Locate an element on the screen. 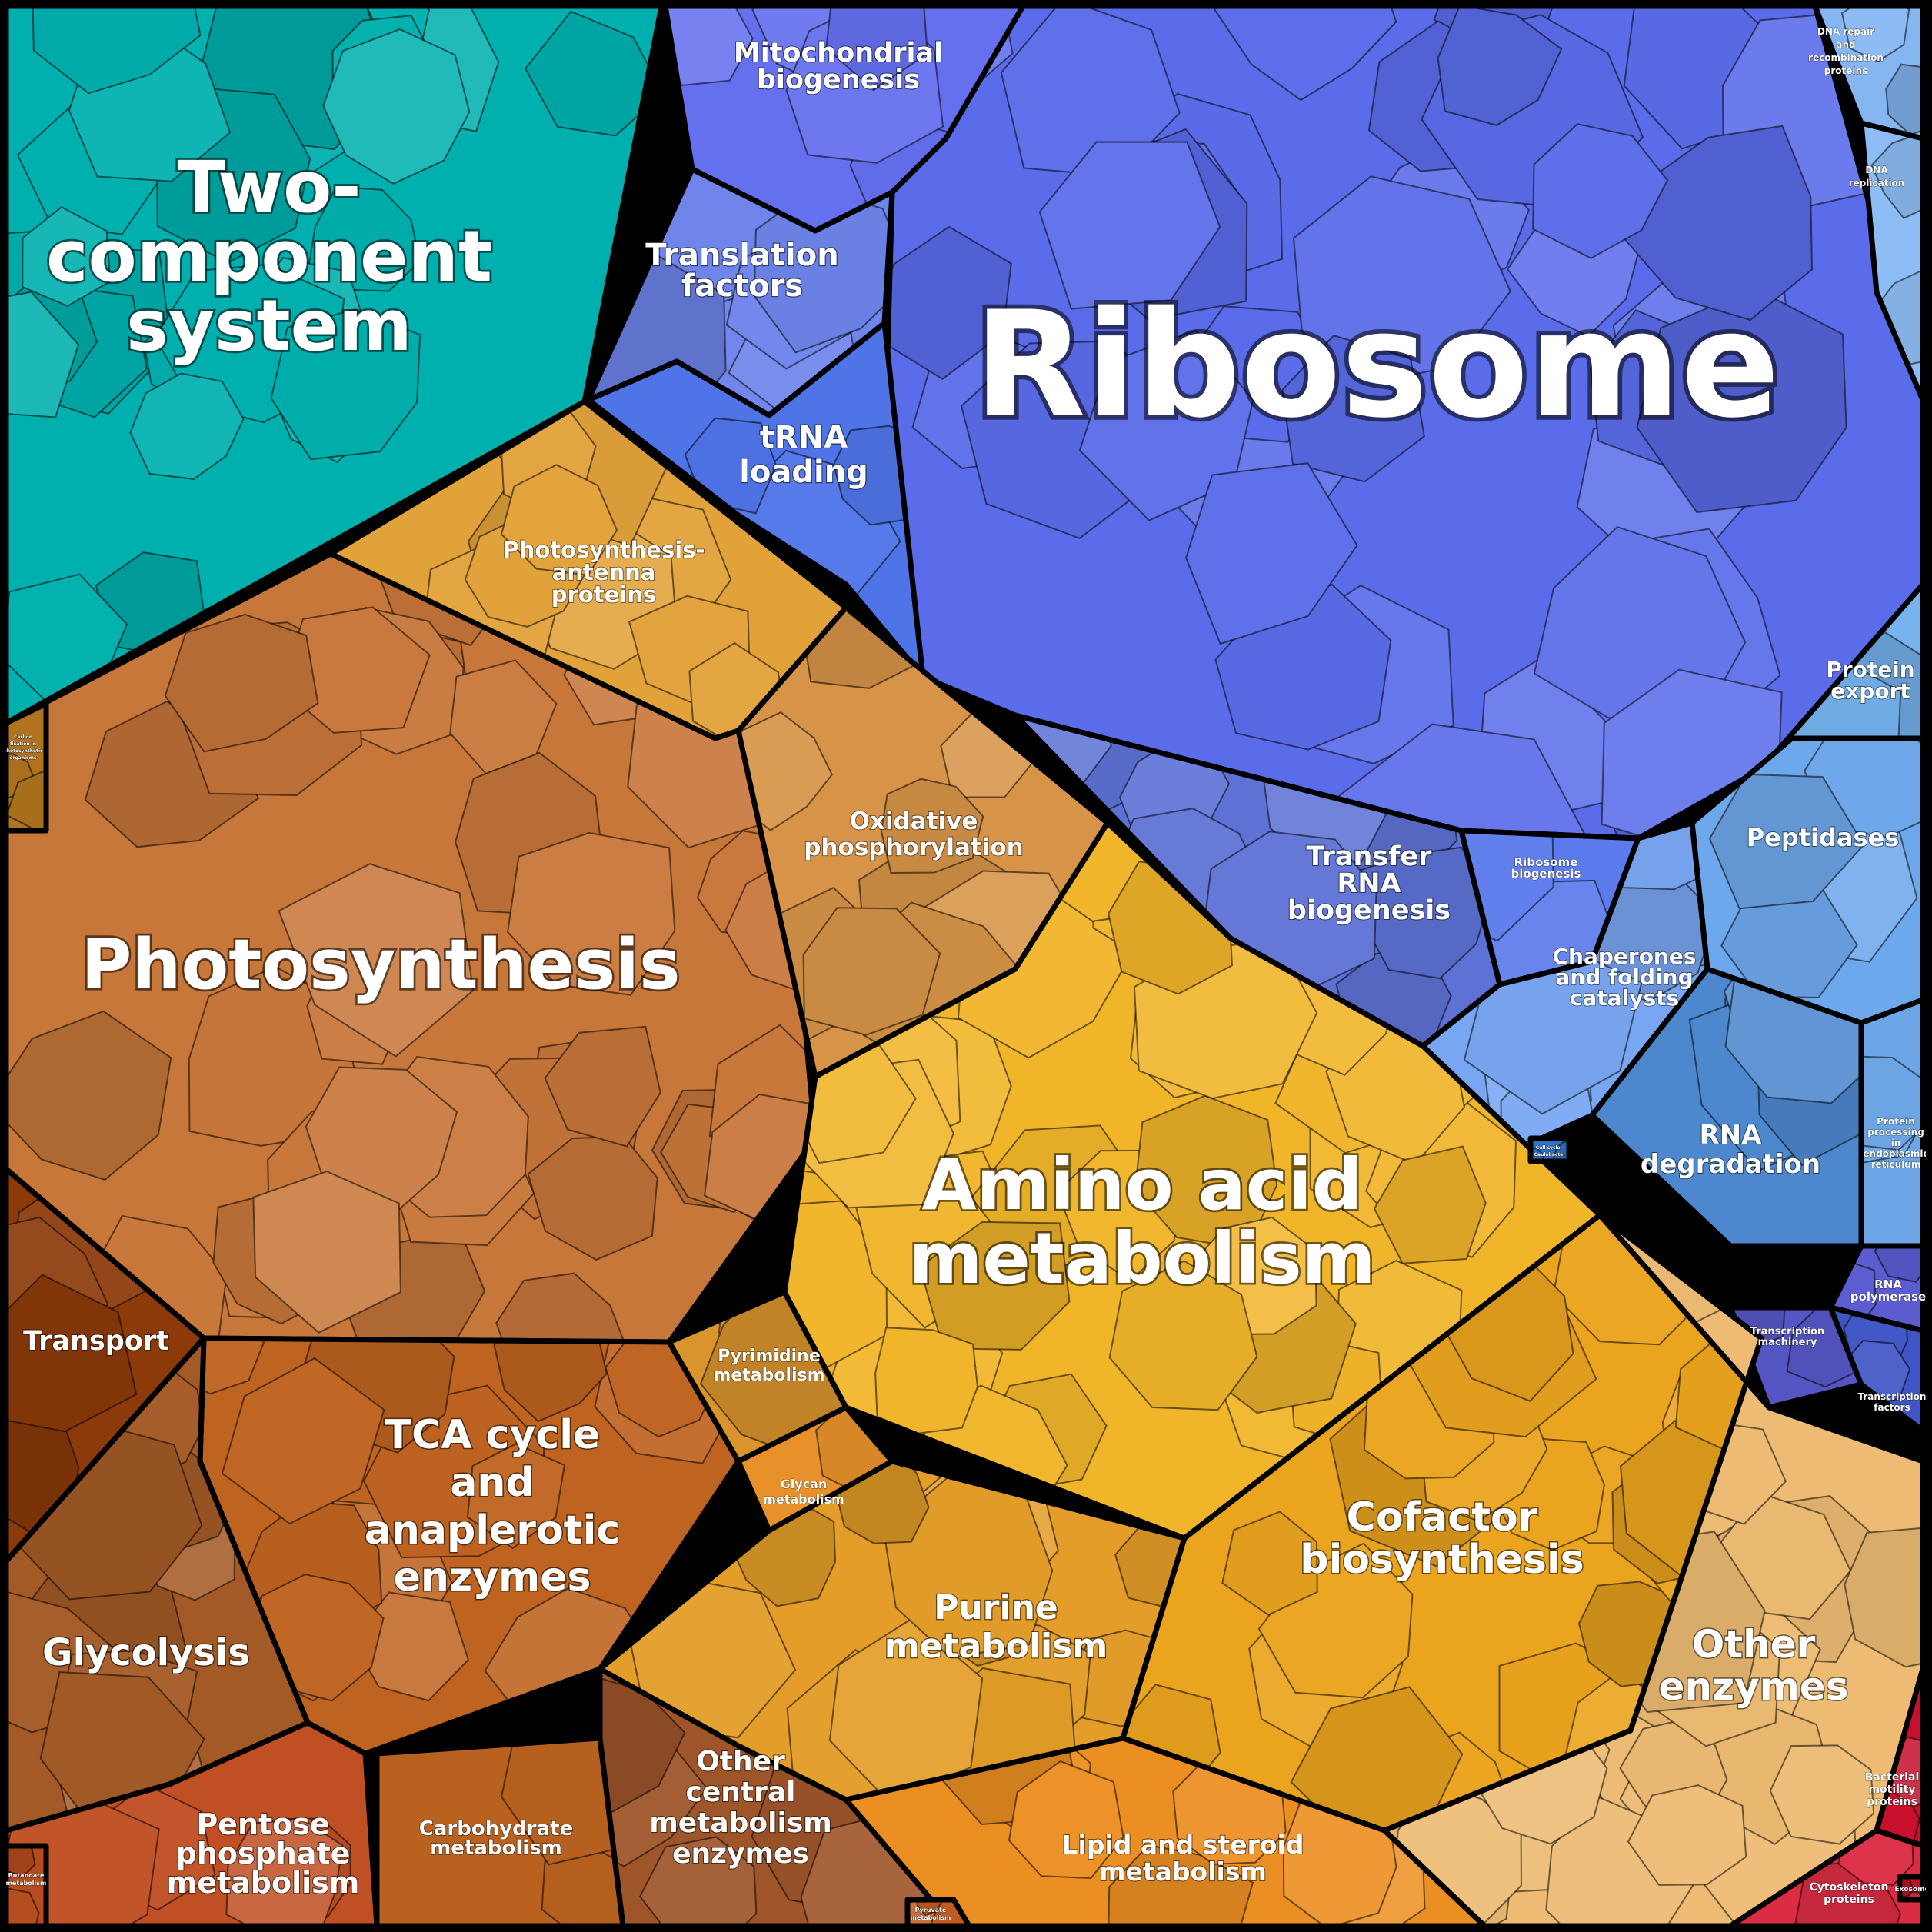  region-label-line: Glycolysis is located at coordinates (146, 1652).